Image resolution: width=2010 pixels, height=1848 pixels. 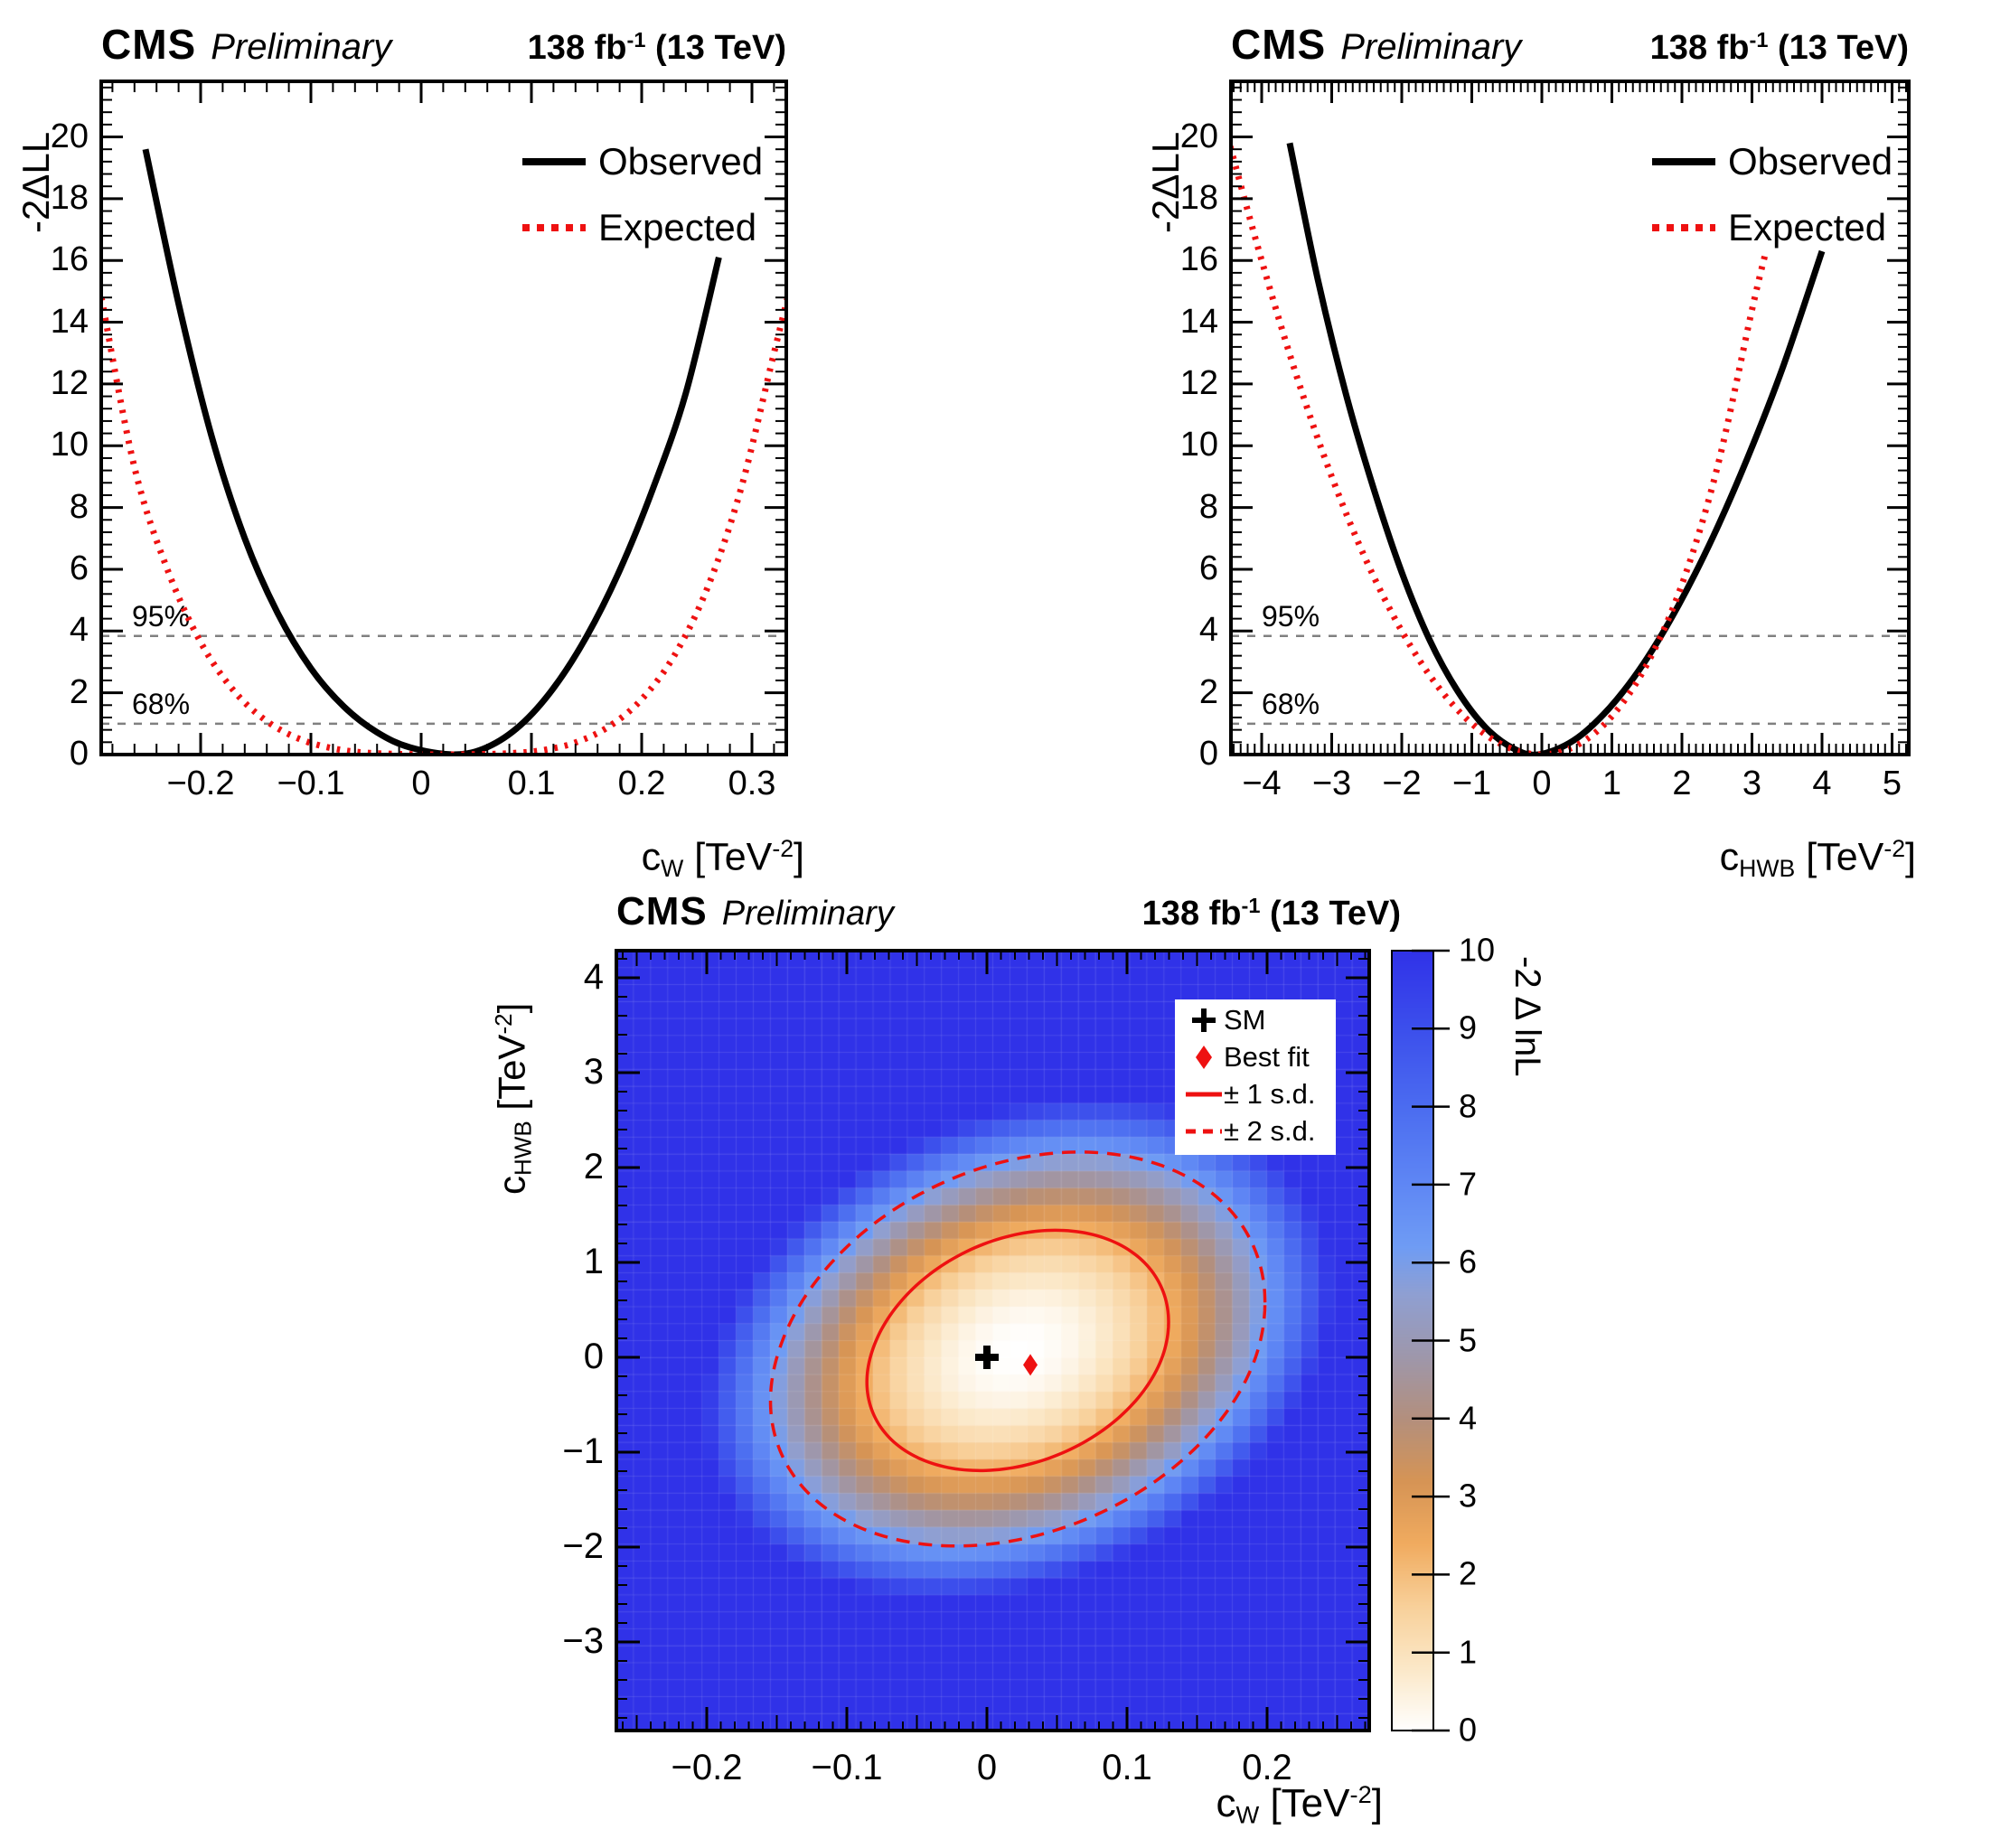 I want to click on chwb-x-tick-label: −1, so click(x=1471, y=783).